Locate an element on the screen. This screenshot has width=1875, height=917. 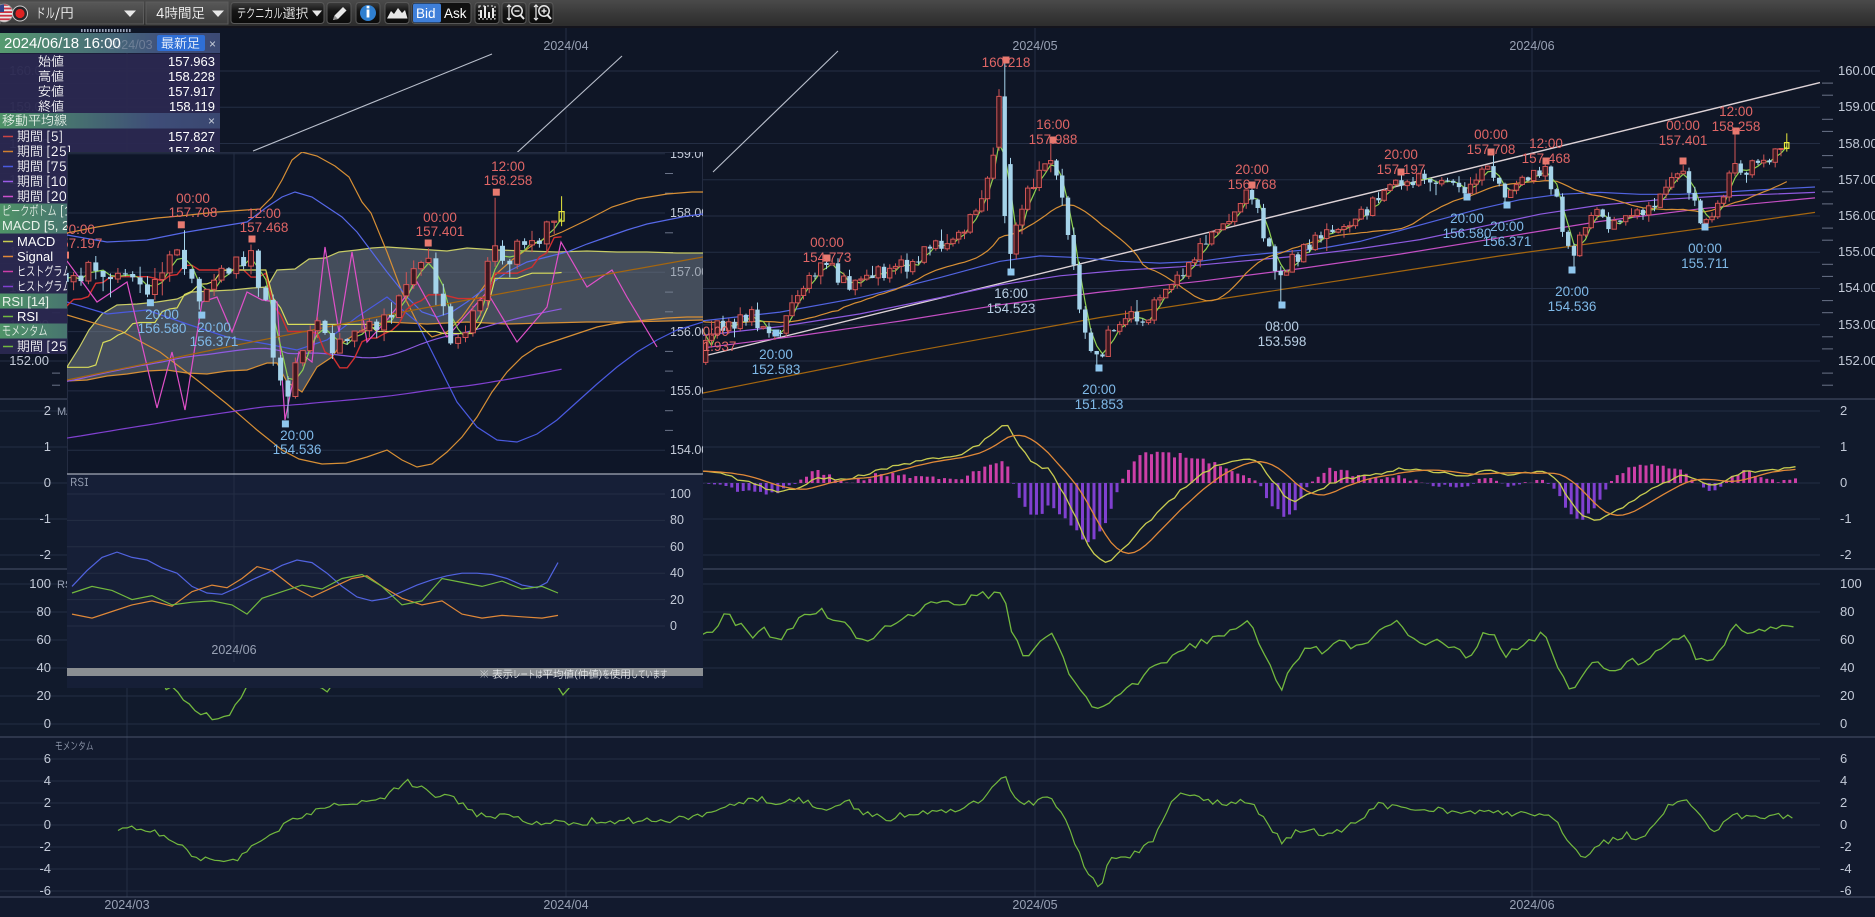
svg-text: 158.119 is located at coordinates (192, 106).